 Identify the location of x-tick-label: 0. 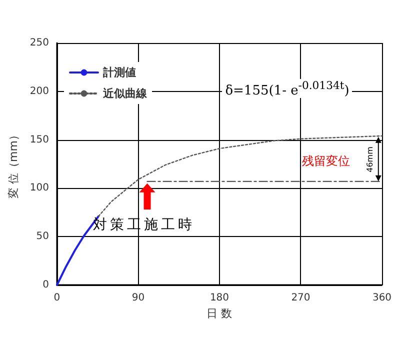
(57, 298).